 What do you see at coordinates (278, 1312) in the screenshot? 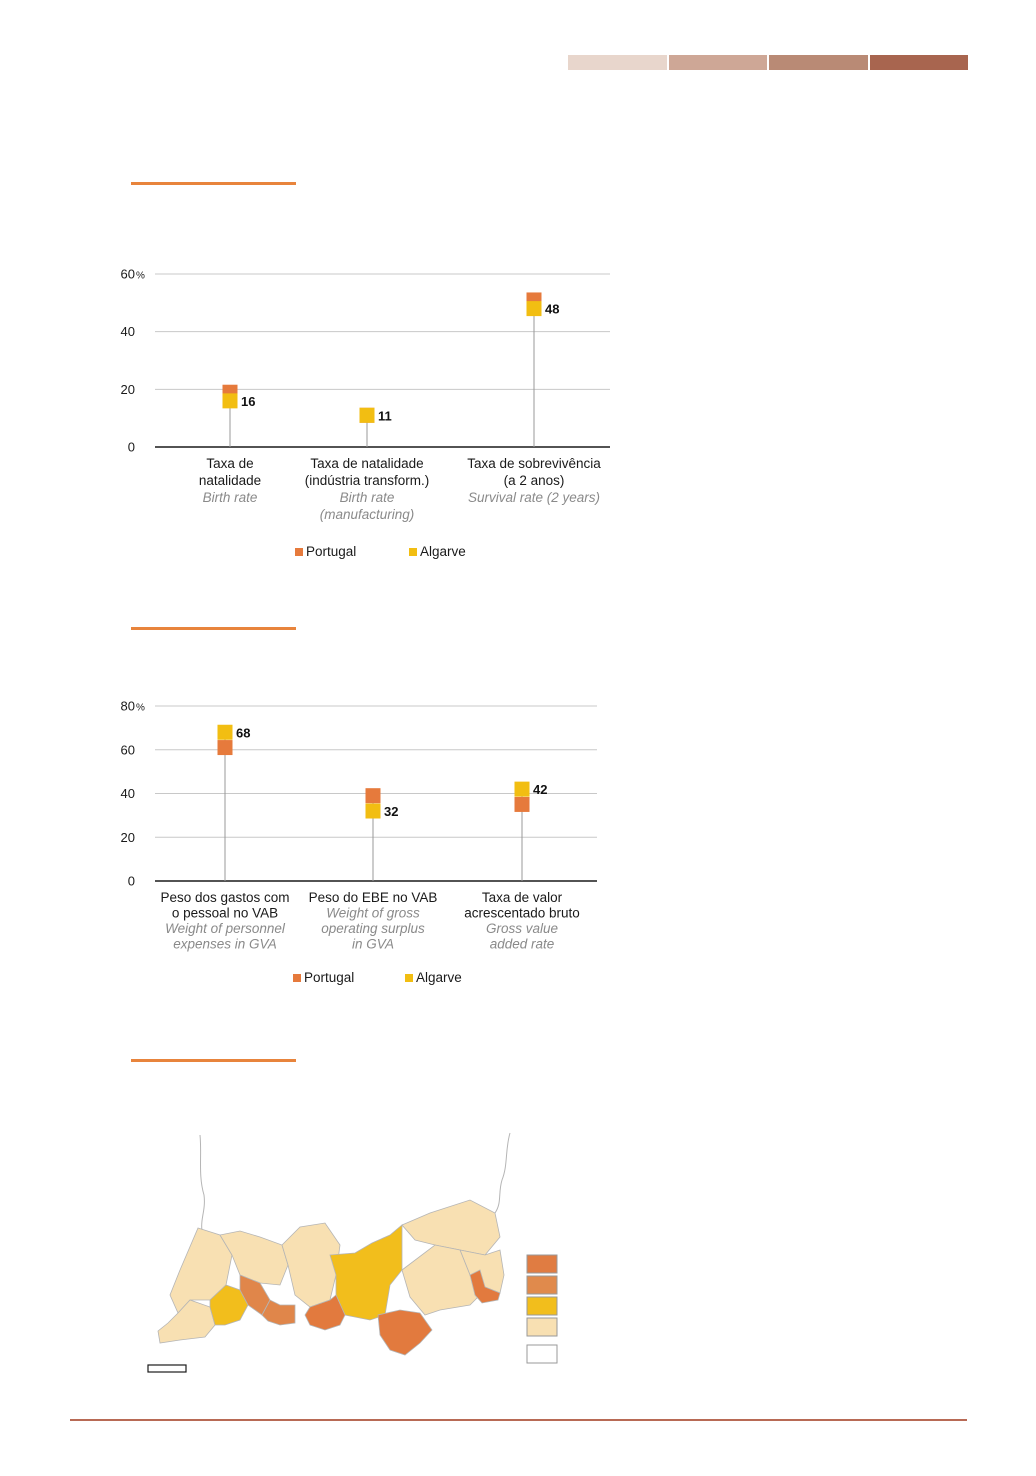
I see `map-region-lagoa` at bounding box center [278, 1312].